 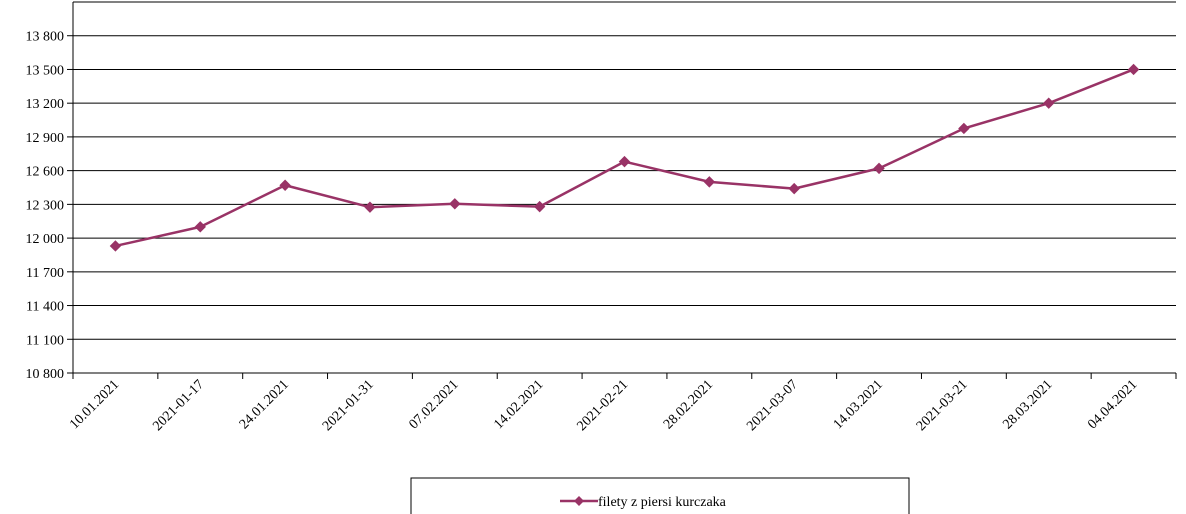 What do you see at coordinates (45, 104) in the screenshot?
I see `y-tick-label: 13 200` at bounding box center [45, 104].